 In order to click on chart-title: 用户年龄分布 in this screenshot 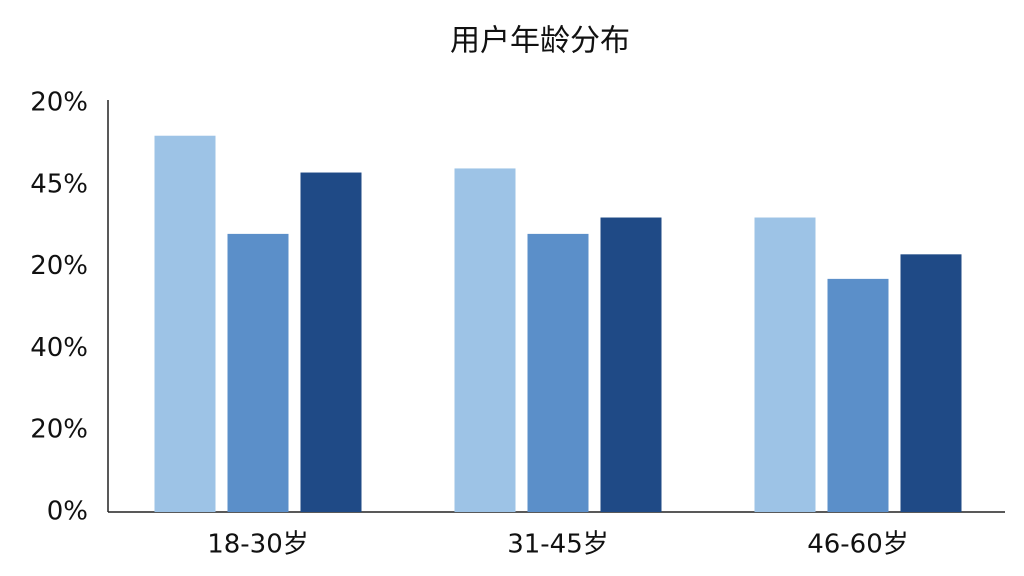, I will do `click(540, 41)`.